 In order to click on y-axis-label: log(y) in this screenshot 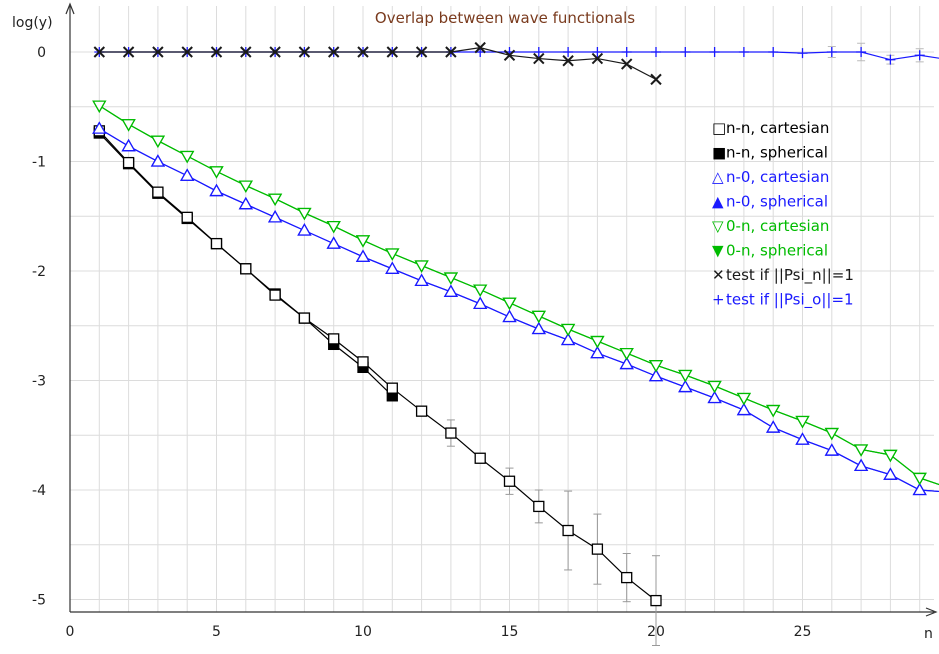, I will do `click(32, 23)`.